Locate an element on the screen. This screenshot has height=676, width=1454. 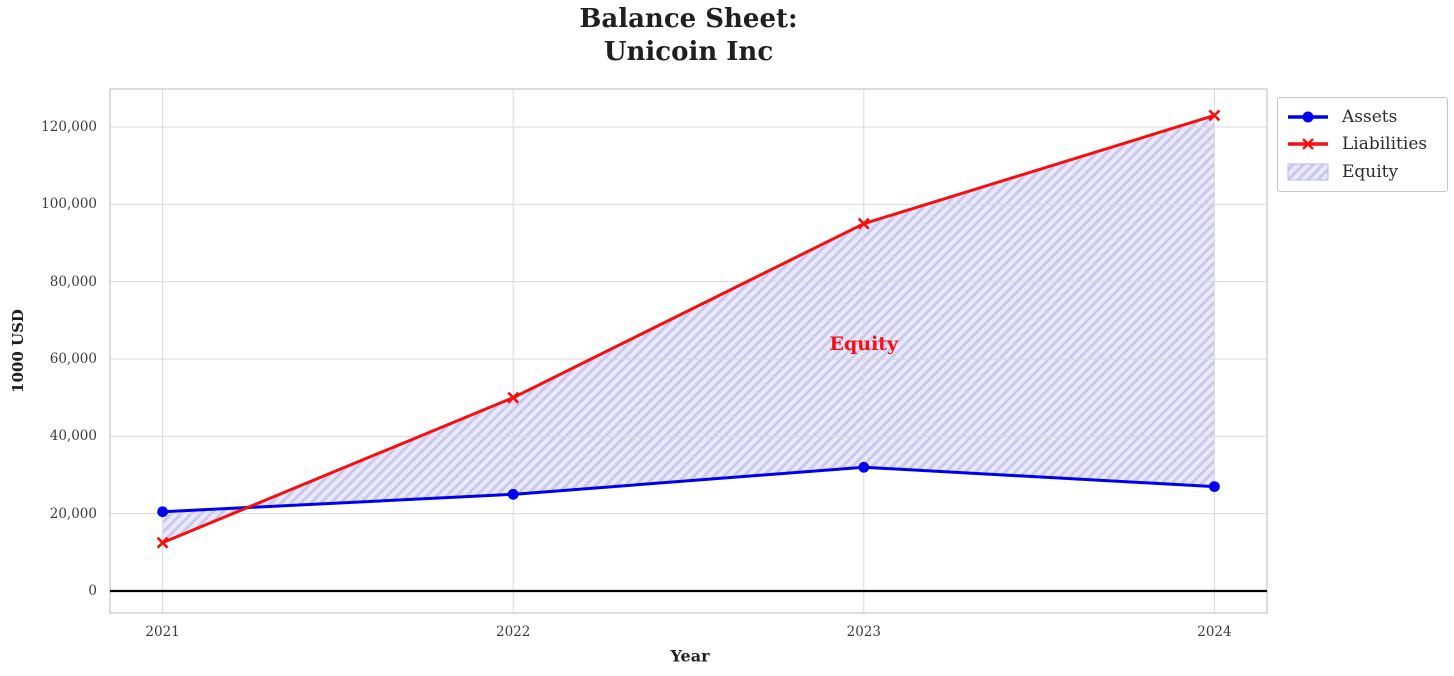
legend: Assets Liabilities Equity is located at coordinates (1362, 144).